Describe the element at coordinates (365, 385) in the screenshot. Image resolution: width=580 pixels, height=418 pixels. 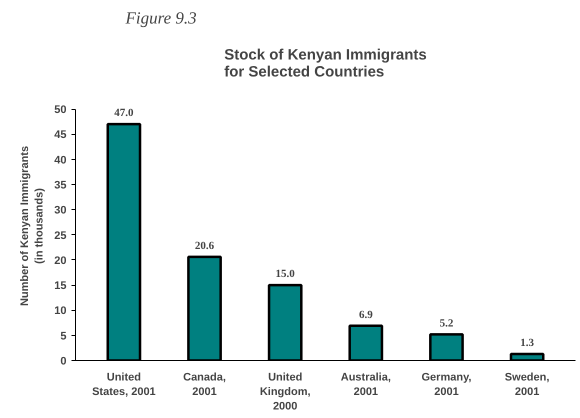
I see `x-tick-label: Australia, 2001` at that location.